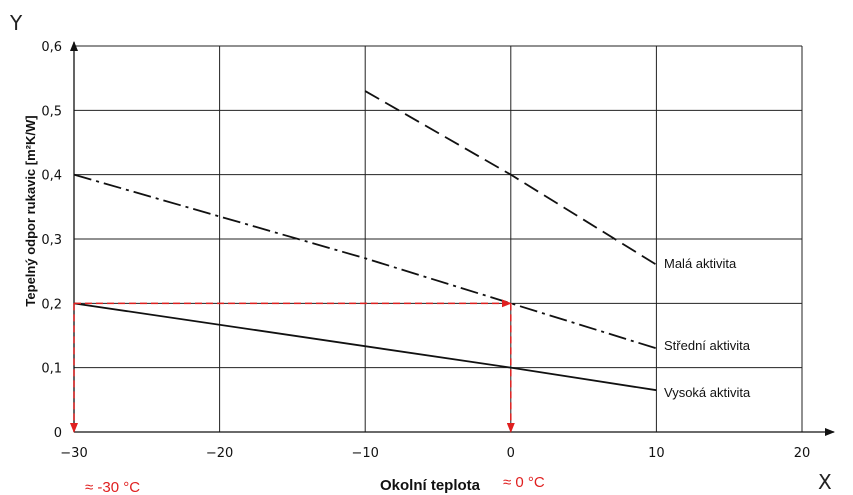 This screenshot has height=495, width=853. Describe the element at coordinates (430, 485) in the screenshot. I see `x-axis-label: Okolní teplota` at that location.